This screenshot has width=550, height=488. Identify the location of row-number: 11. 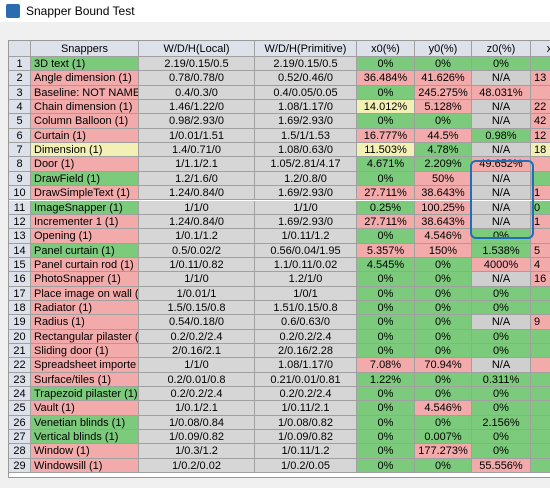
(20, 207).